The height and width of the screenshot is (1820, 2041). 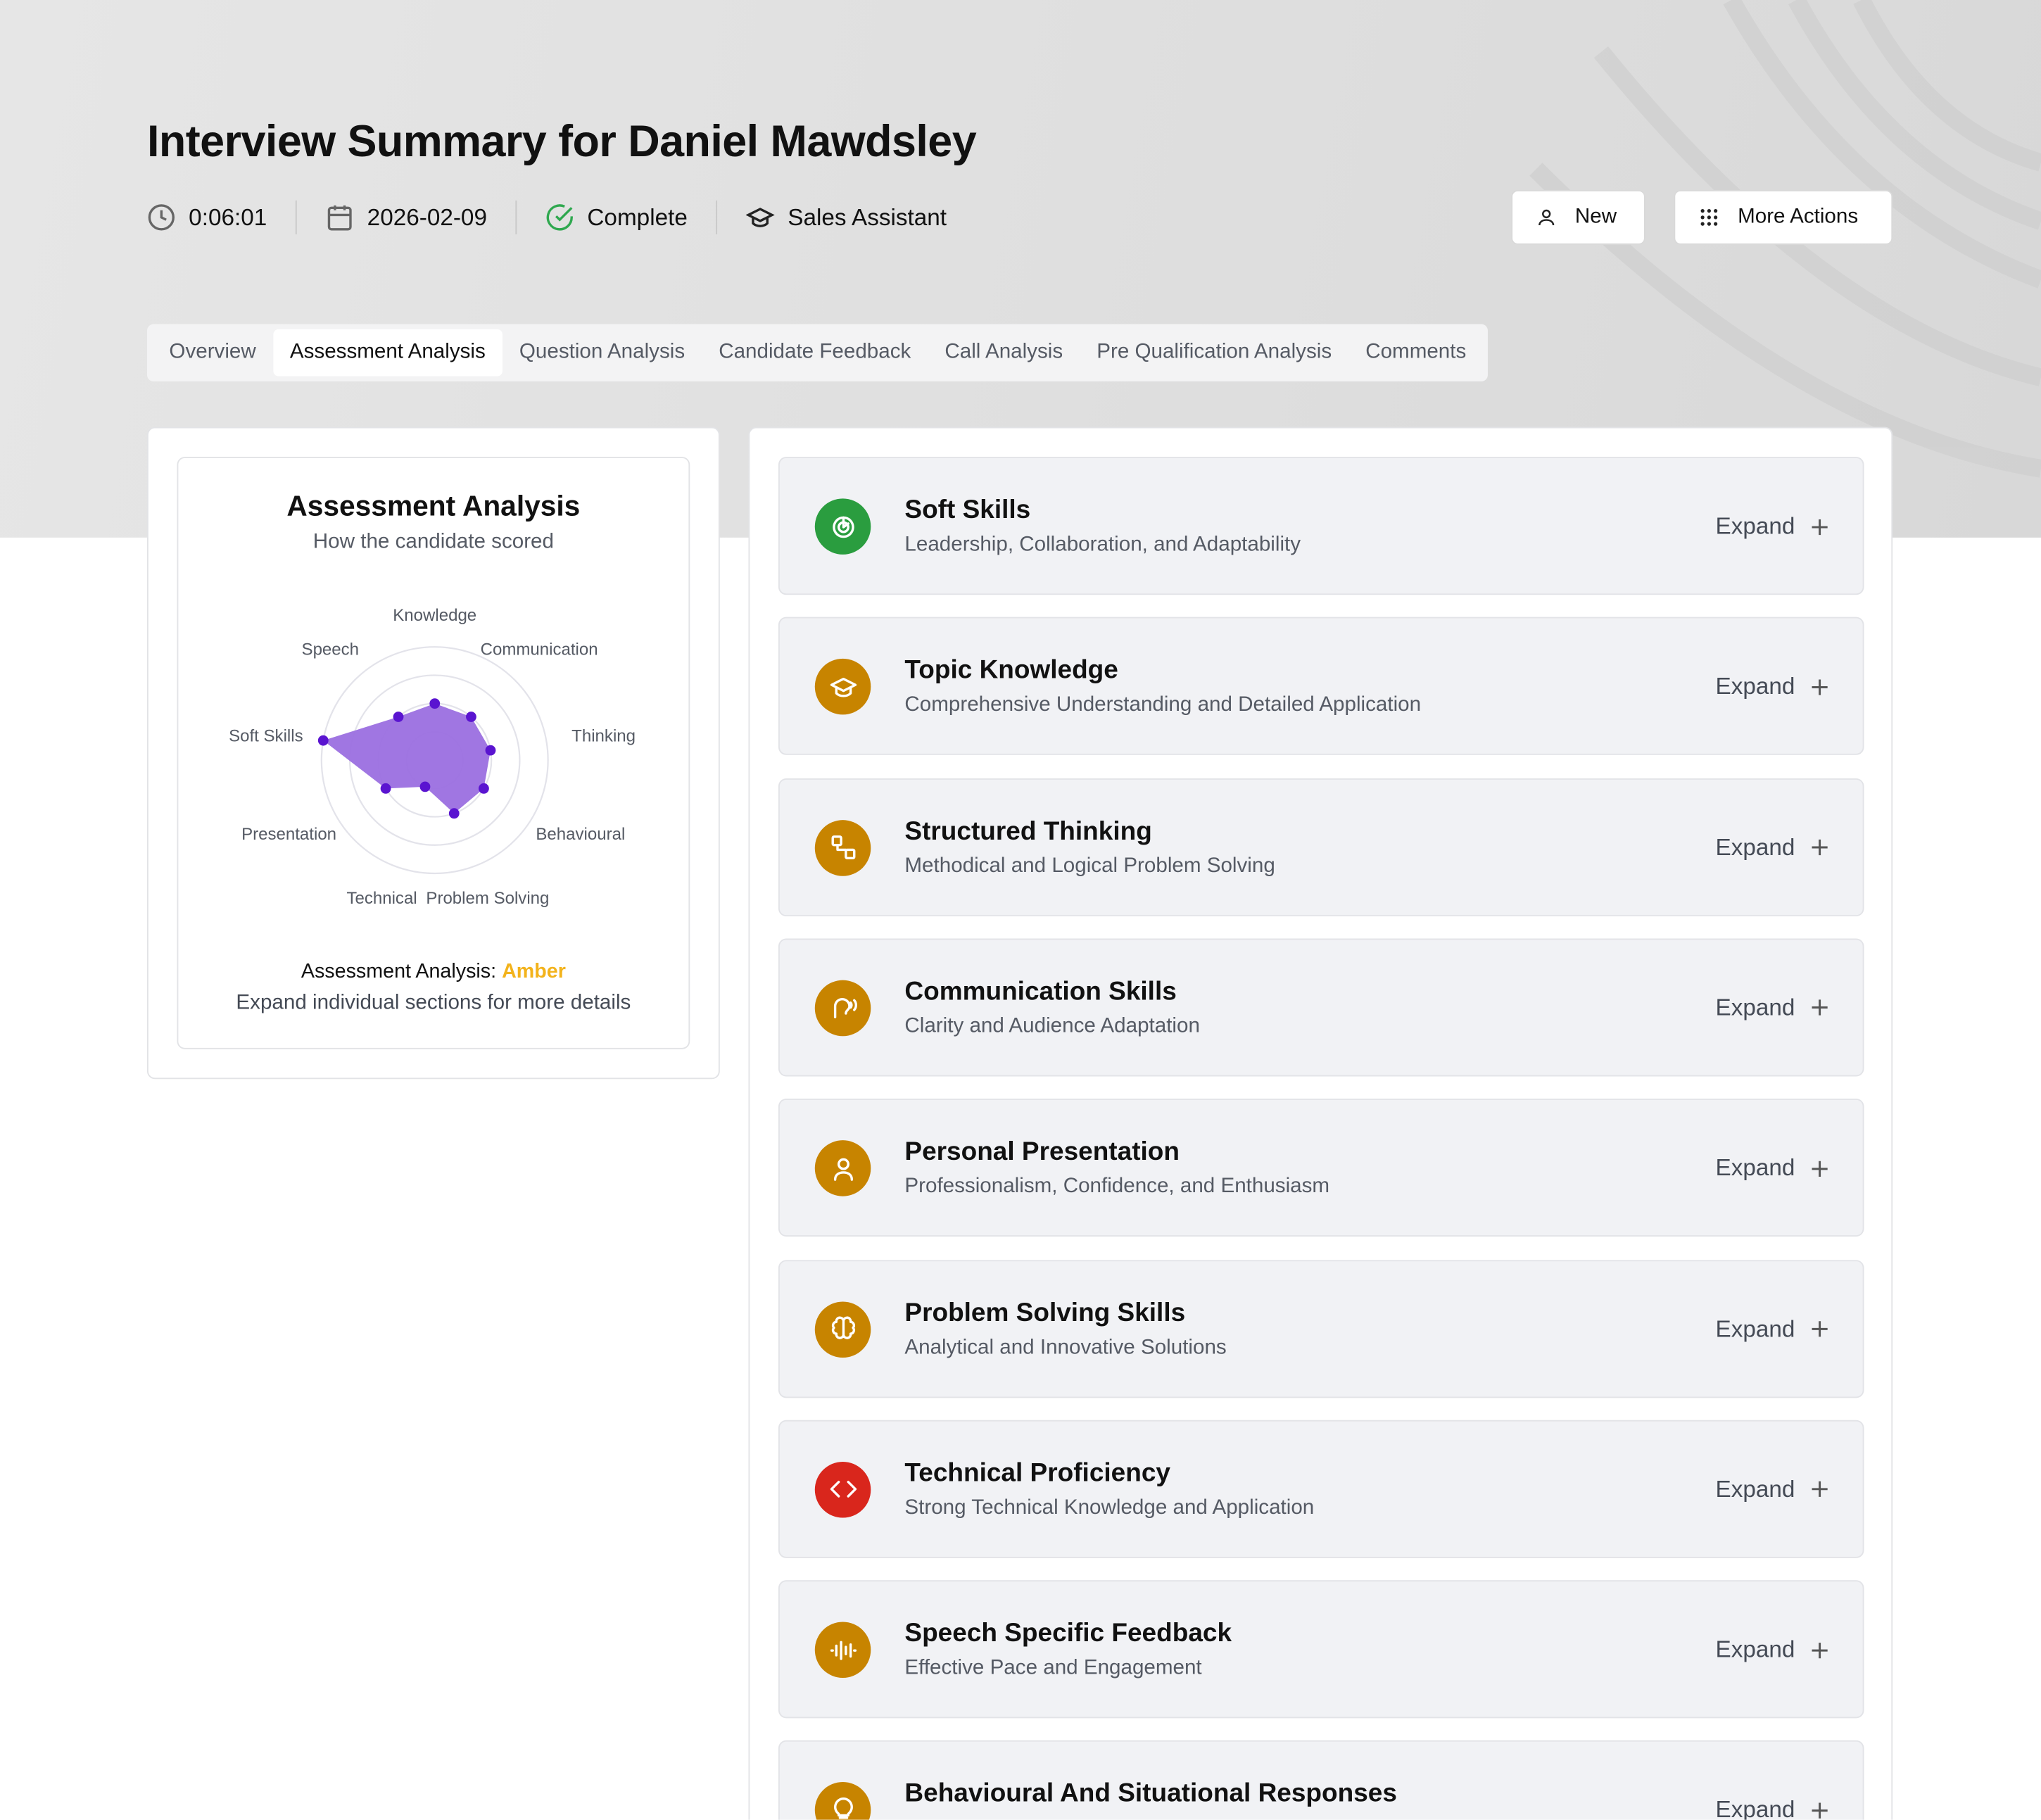 I want to click on new-button: New, so click(x=1578, y=217).